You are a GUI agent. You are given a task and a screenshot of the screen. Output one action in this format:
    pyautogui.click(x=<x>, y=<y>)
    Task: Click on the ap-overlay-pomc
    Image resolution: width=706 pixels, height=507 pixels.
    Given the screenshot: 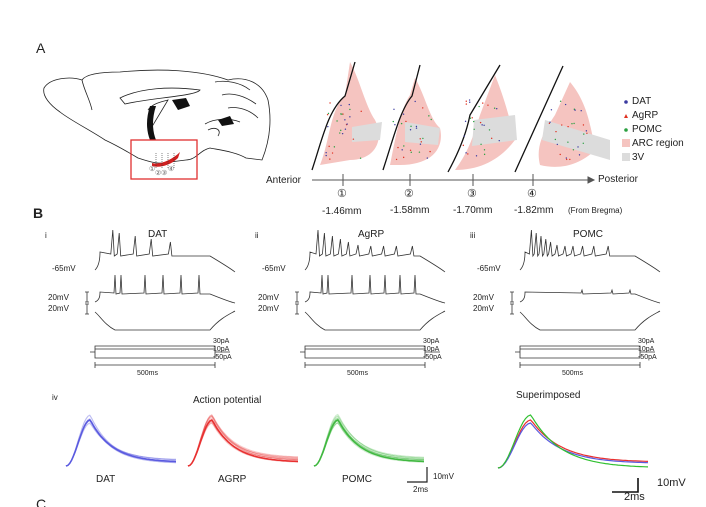 What is the action you would take?
    pyautogui.click(x=369, y=440)
    